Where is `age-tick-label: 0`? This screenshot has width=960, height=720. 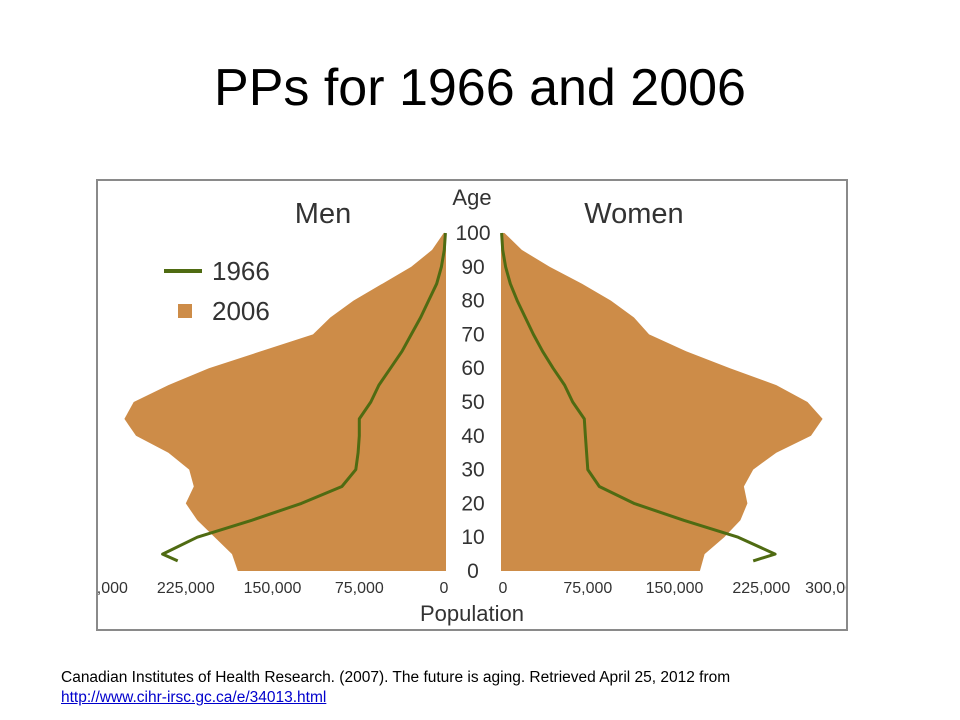 age-tick-label: 0 is located at coordinates (473, 571).